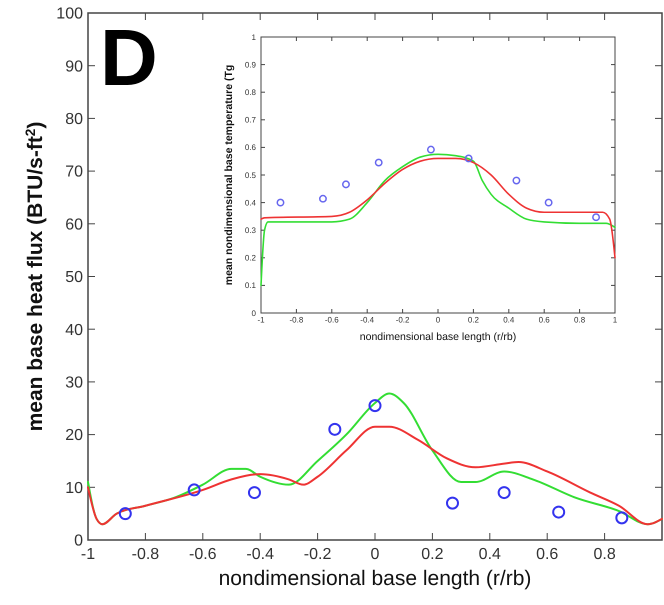 The width and height of the screenshot is (664, 605). What do you see at coordinates (250, 147) in the screenshot?
I see `y-tick-label: 0.6` at bounding box center [250, 147].